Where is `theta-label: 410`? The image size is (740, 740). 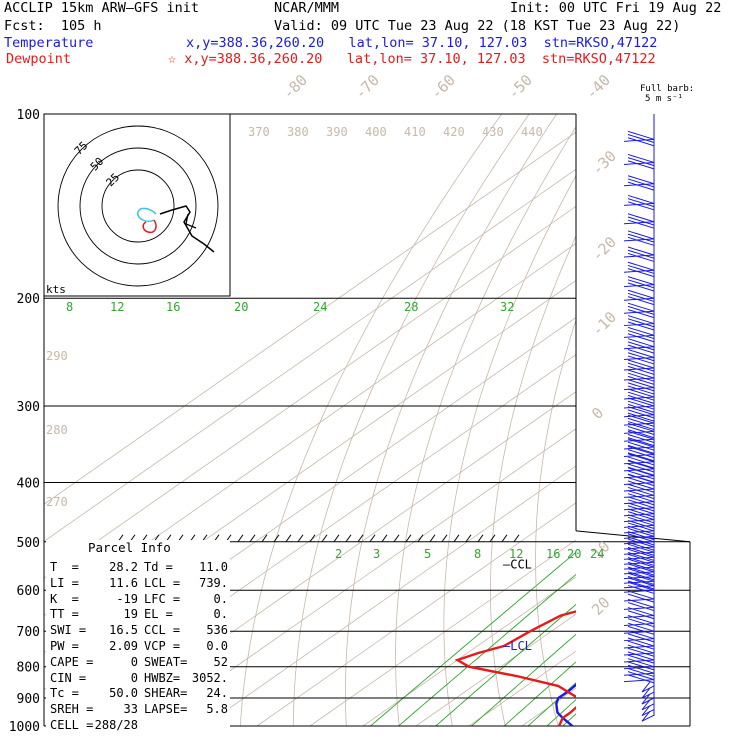 theta-label: 410 is located at coordinates (415, 132).